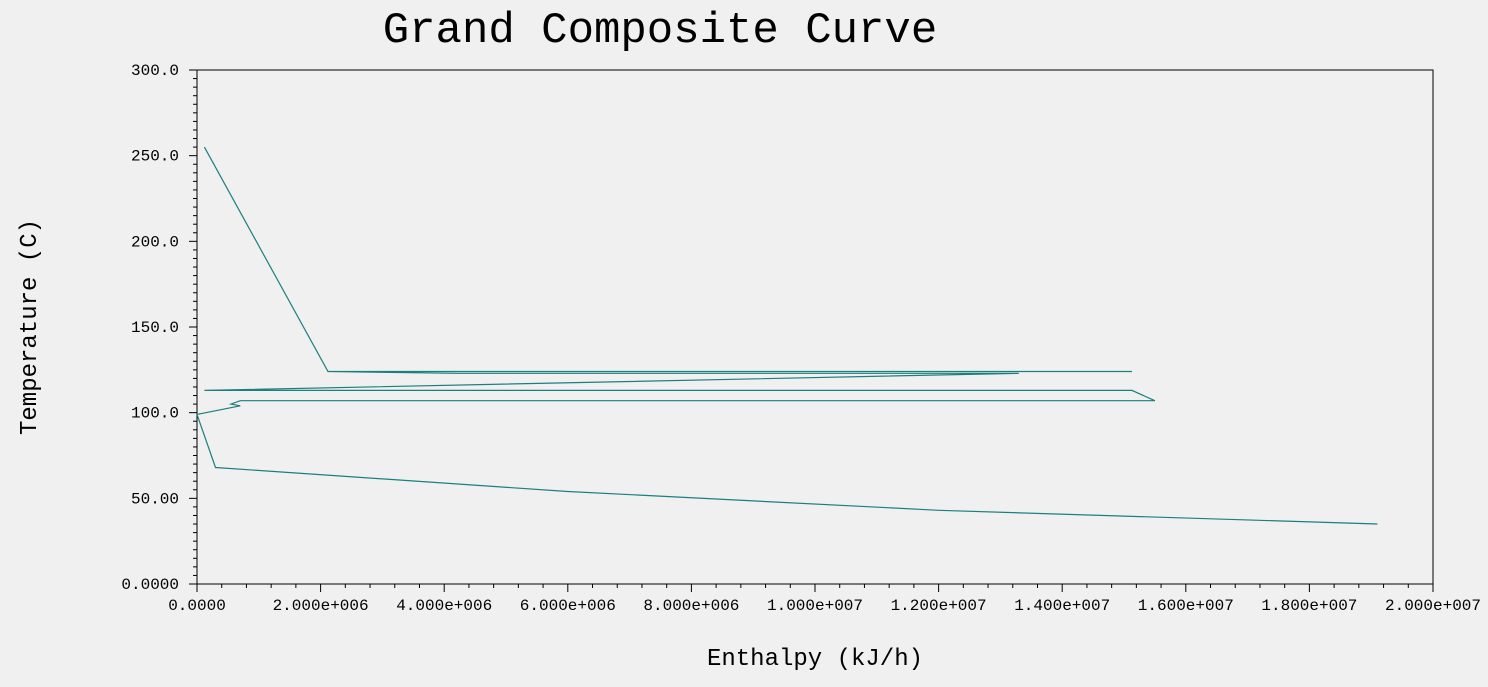 The width and height of the screenshot is (1488, 687). What do you see at coordinates (155, 499) in the screenshot?
I see `y-tick-label: 50.00` at bounding box center [155, 499].